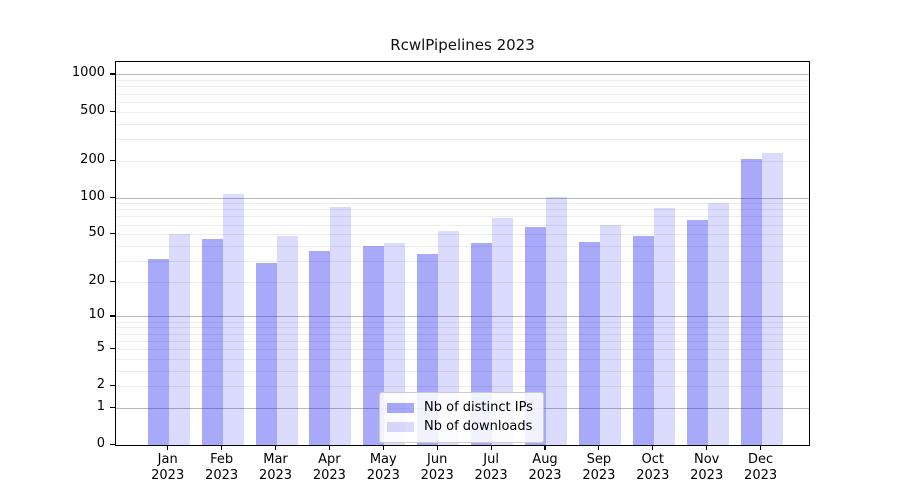  Describe the element at coordinates (275, 467) in the screenshot. I see `x-tick-label-mar: Mar 2023` at that location.